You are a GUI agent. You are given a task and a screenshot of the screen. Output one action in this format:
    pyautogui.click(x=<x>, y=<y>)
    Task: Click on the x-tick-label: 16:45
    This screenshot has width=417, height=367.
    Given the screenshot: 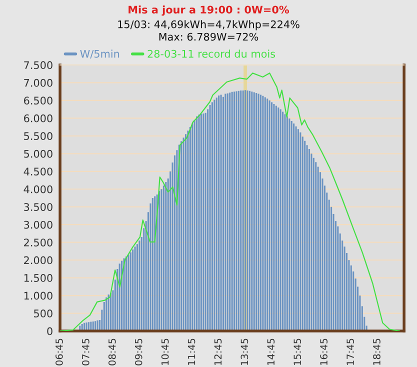 What is the action you would take?
    pyautogui.click(x=324, y=351)
    